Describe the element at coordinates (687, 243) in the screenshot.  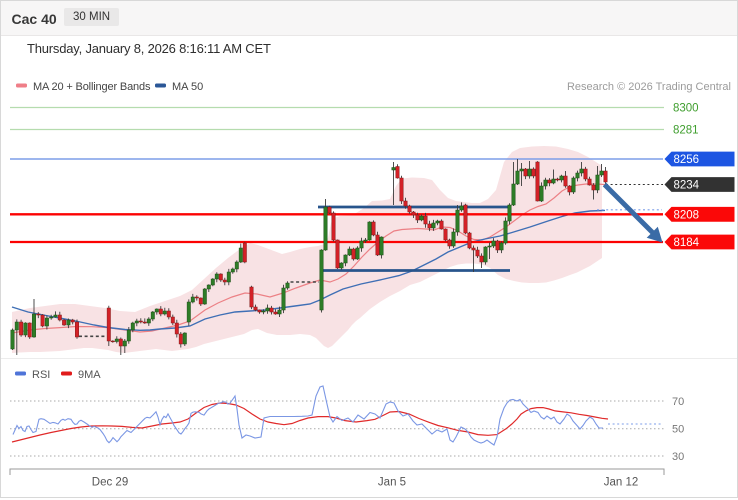
I see `svg-text: 8184` at that location.